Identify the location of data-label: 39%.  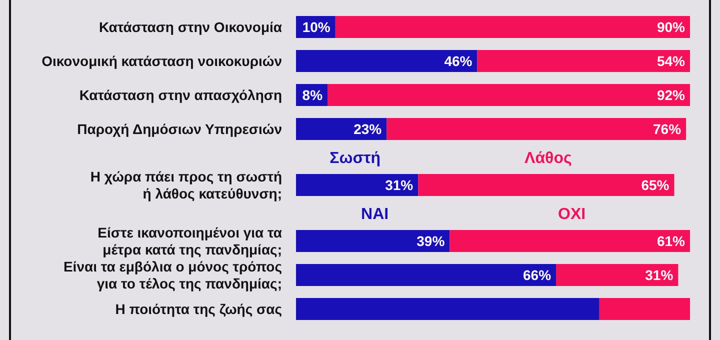
(431, 241).